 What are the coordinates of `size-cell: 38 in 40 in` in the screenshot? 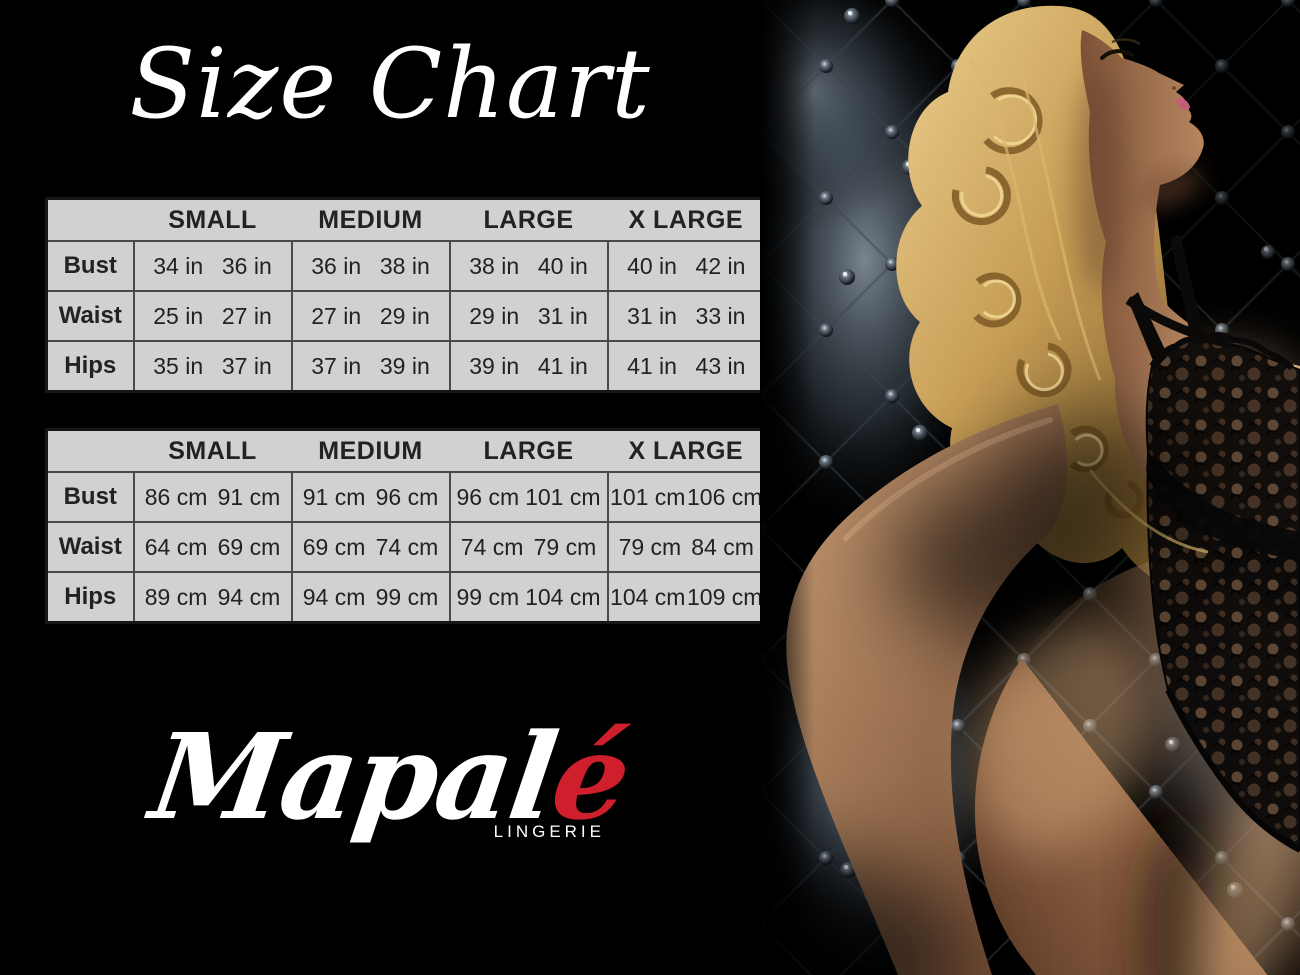 It's located at (528, 266).